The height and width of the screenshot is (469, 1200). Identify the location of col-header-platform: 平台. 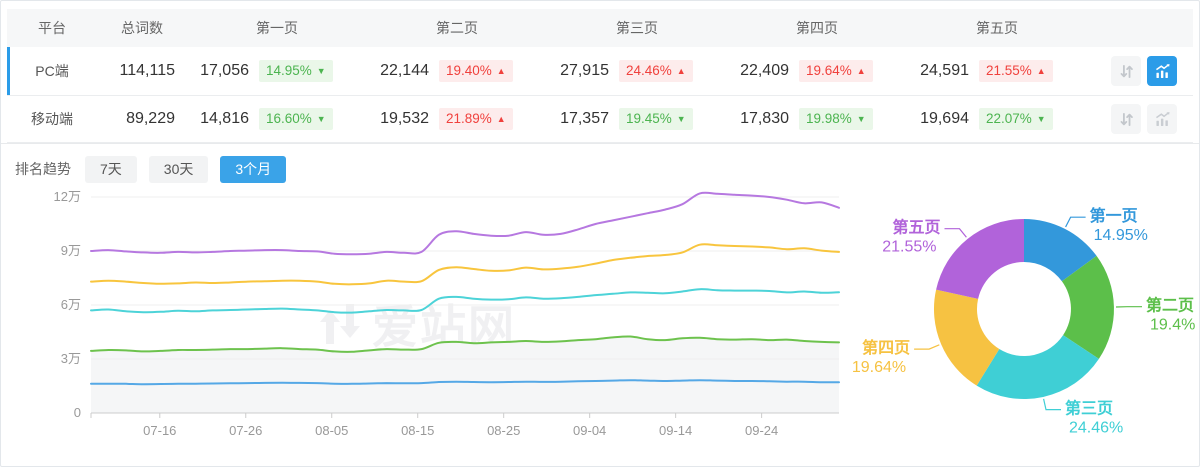
(52, 28).